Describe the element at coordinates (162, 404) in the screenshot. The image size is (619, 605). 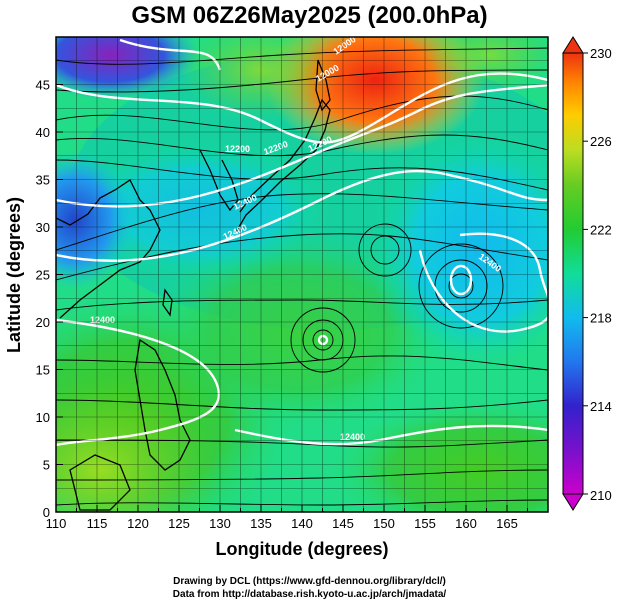
I see `coastline-philippines` at that location.